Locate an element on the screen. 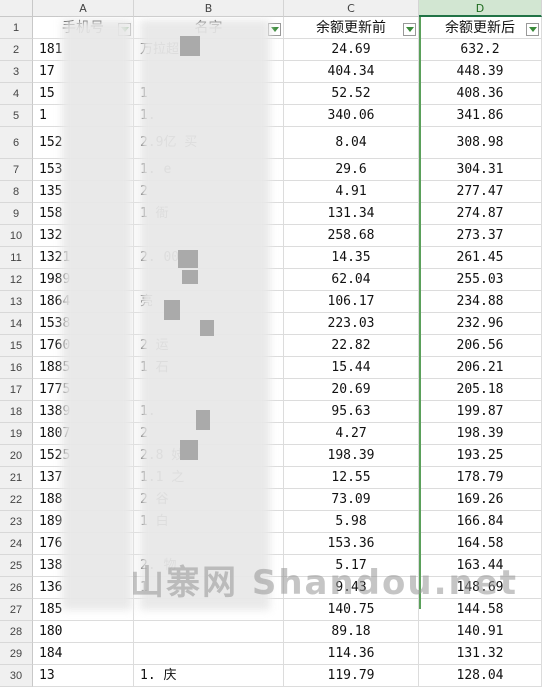 This screenshot has width=542, height=687. column-header-b: B is located at coordinates (209, 8).